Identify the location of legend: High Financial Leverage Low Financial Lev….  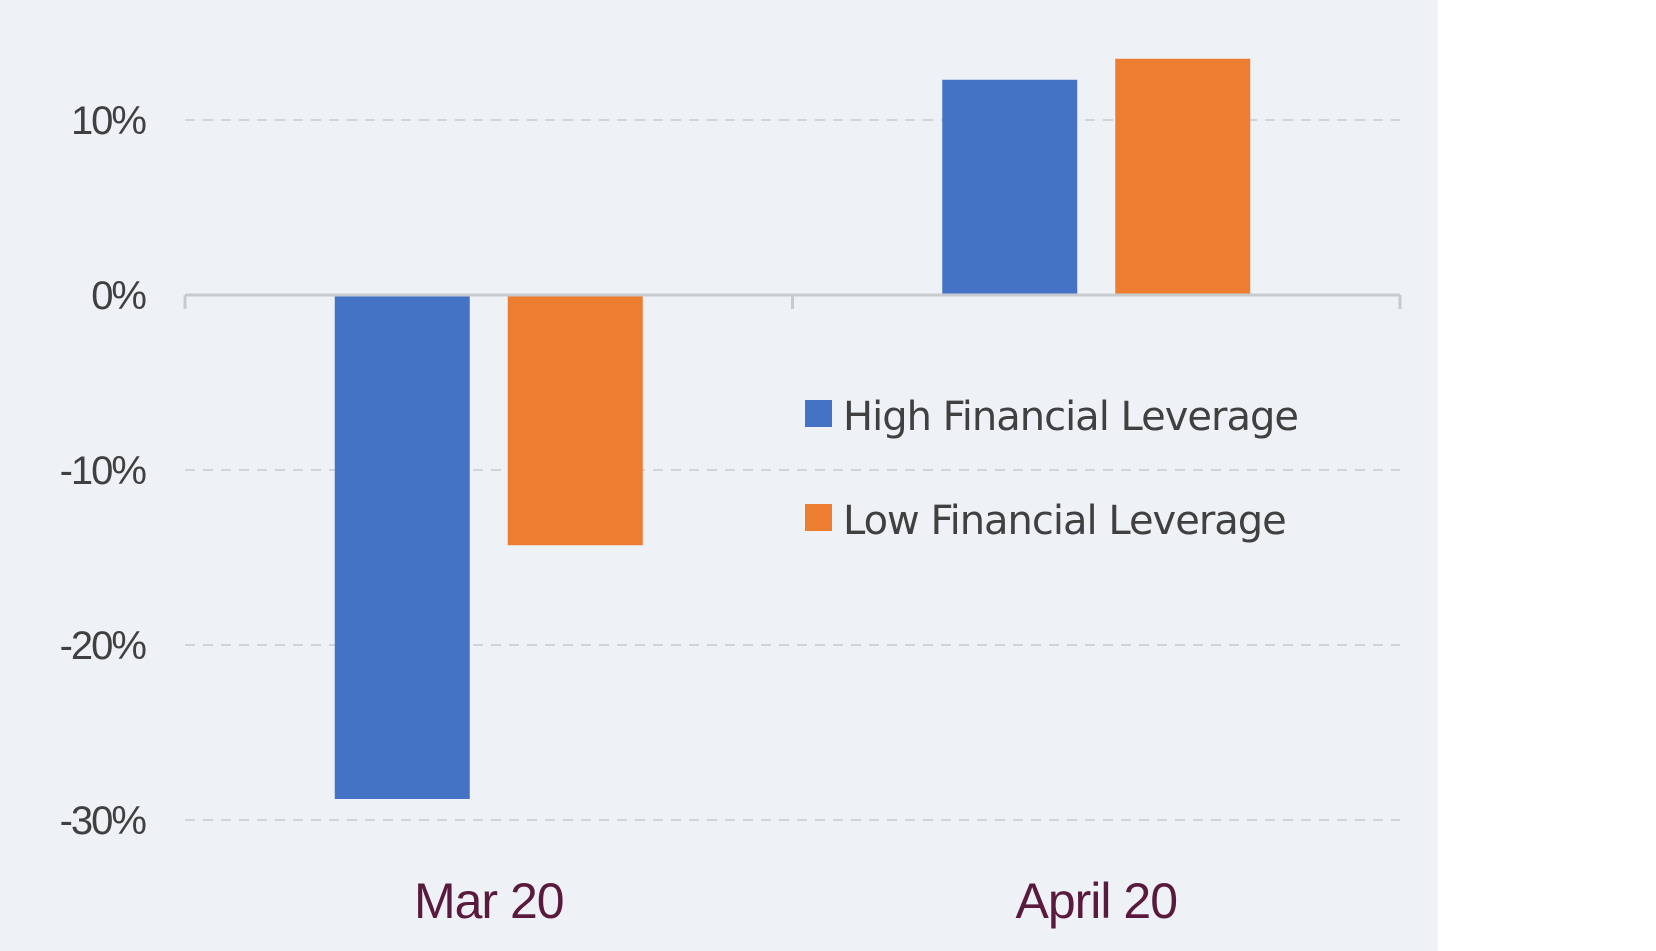
(1052, 469).